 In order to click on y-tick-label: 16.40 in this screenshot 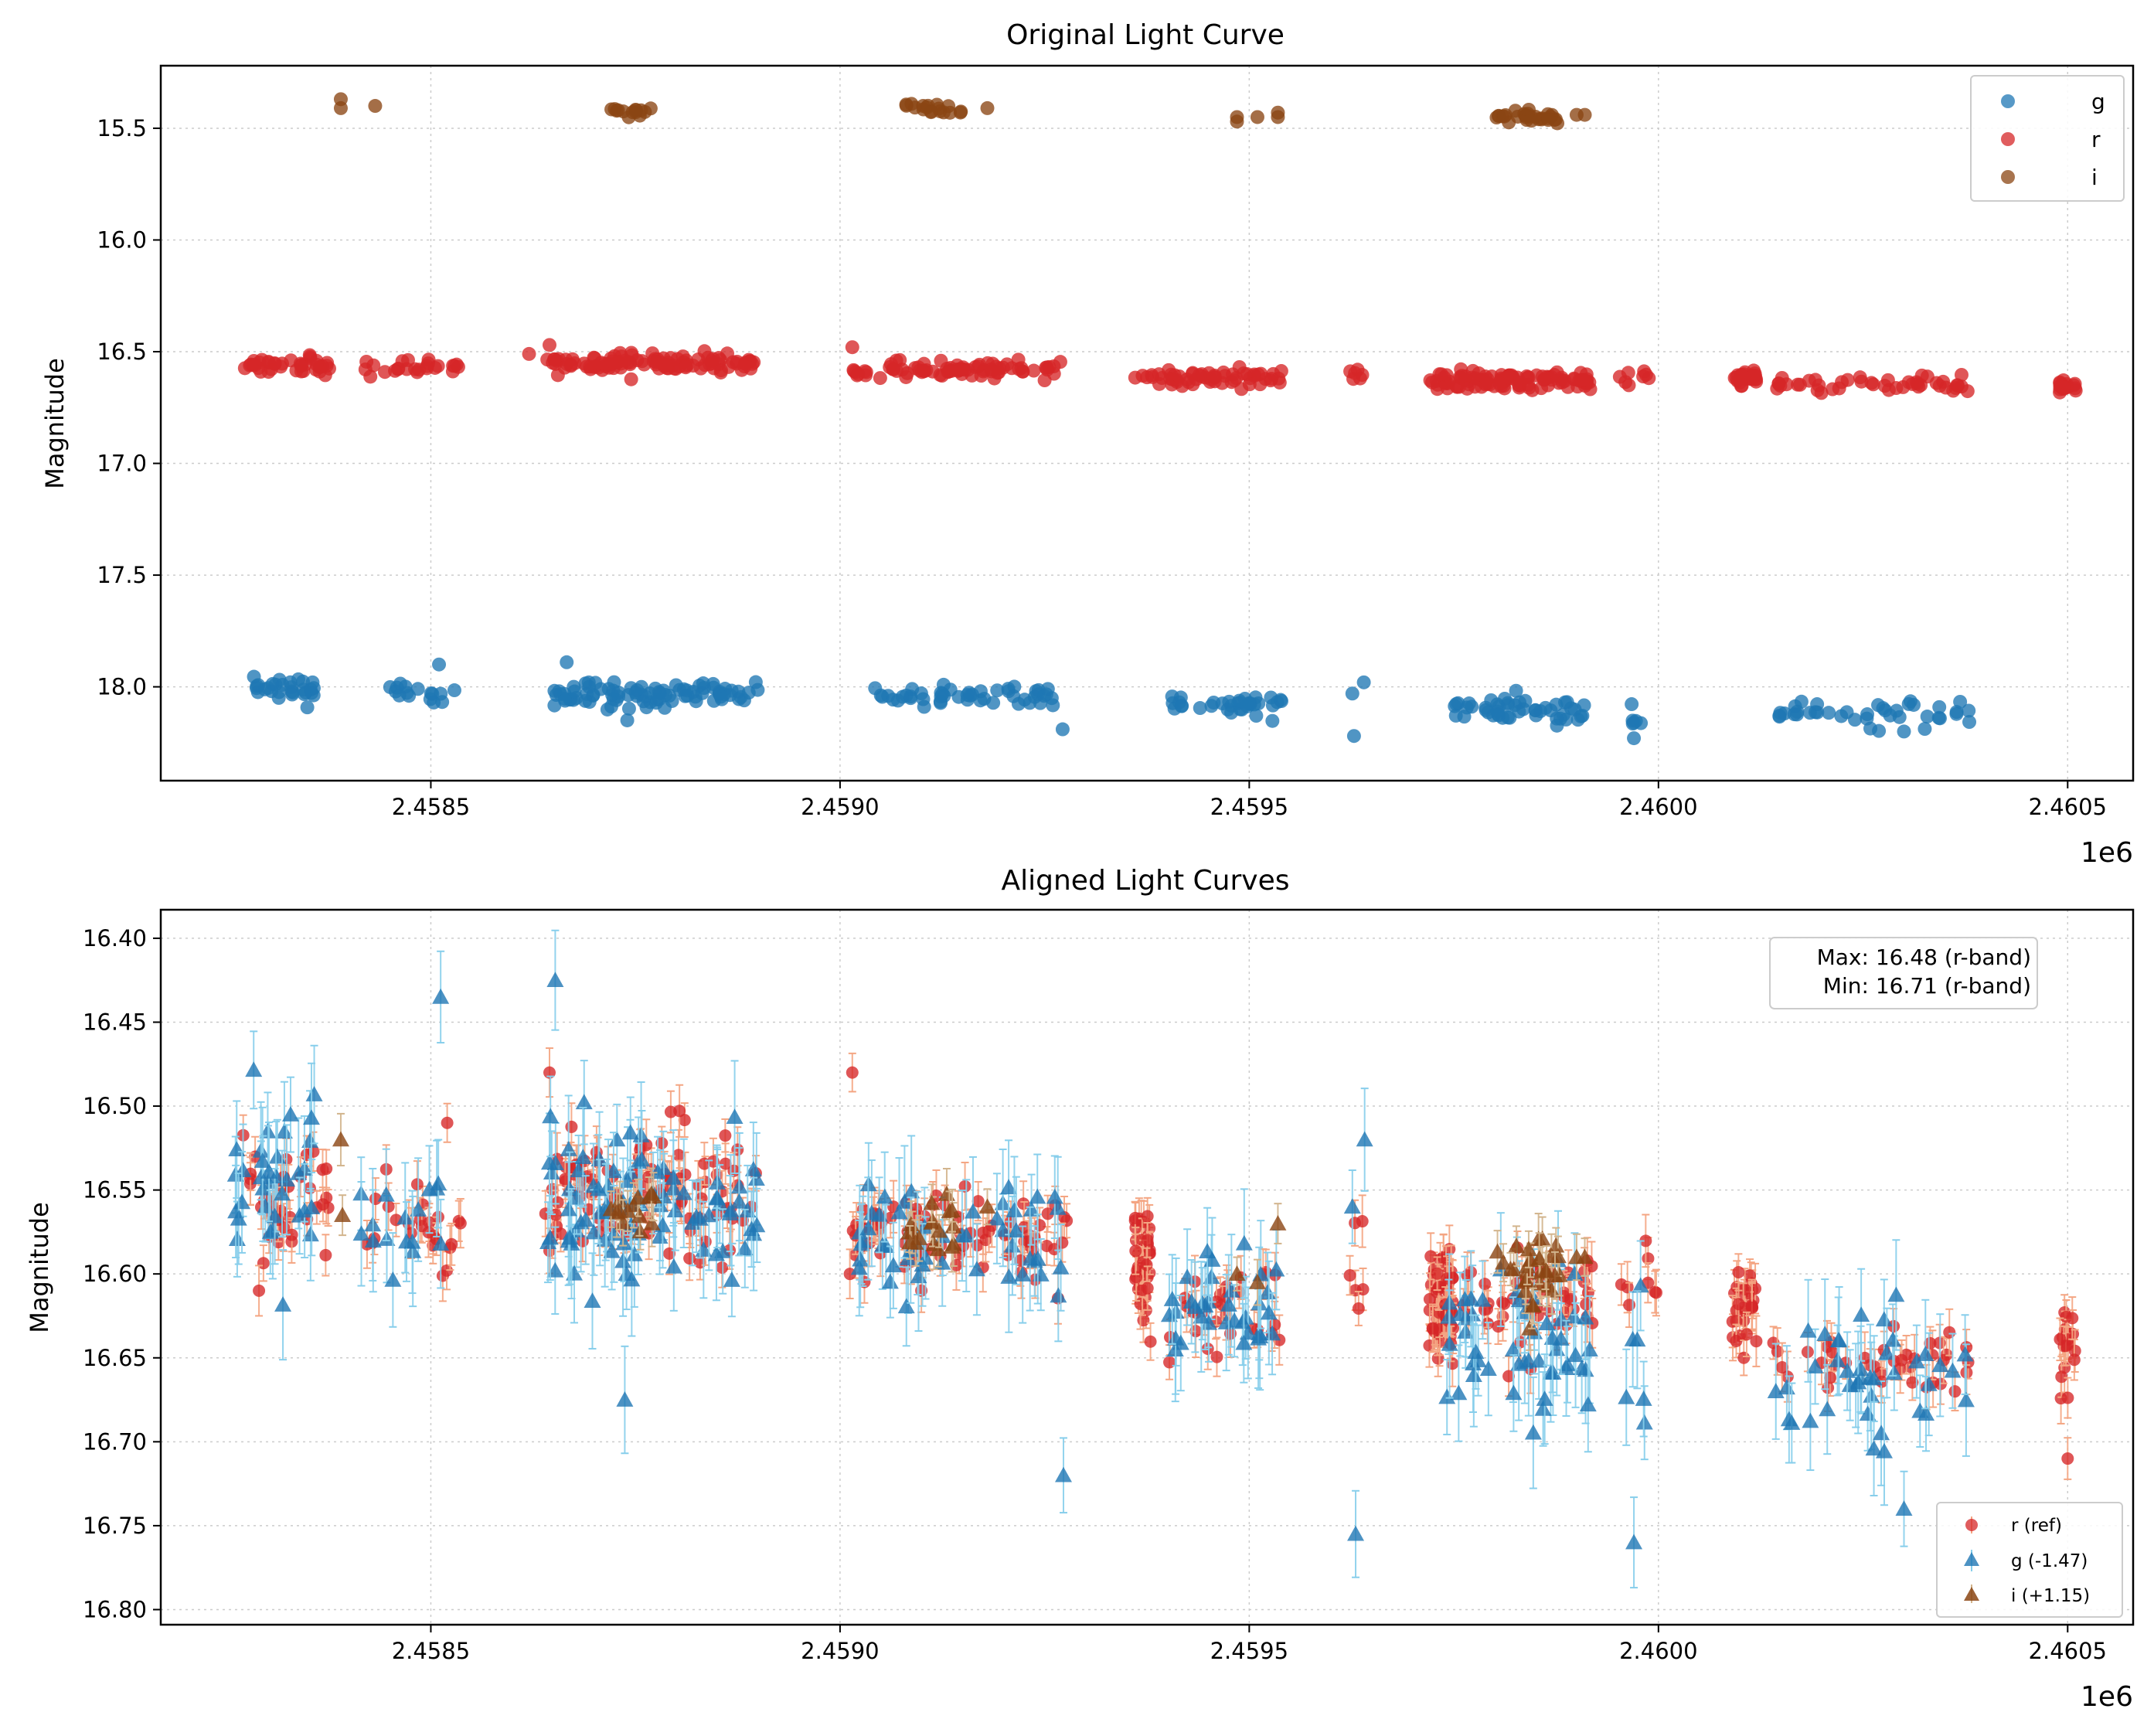, I will do `click(115, 938)`.